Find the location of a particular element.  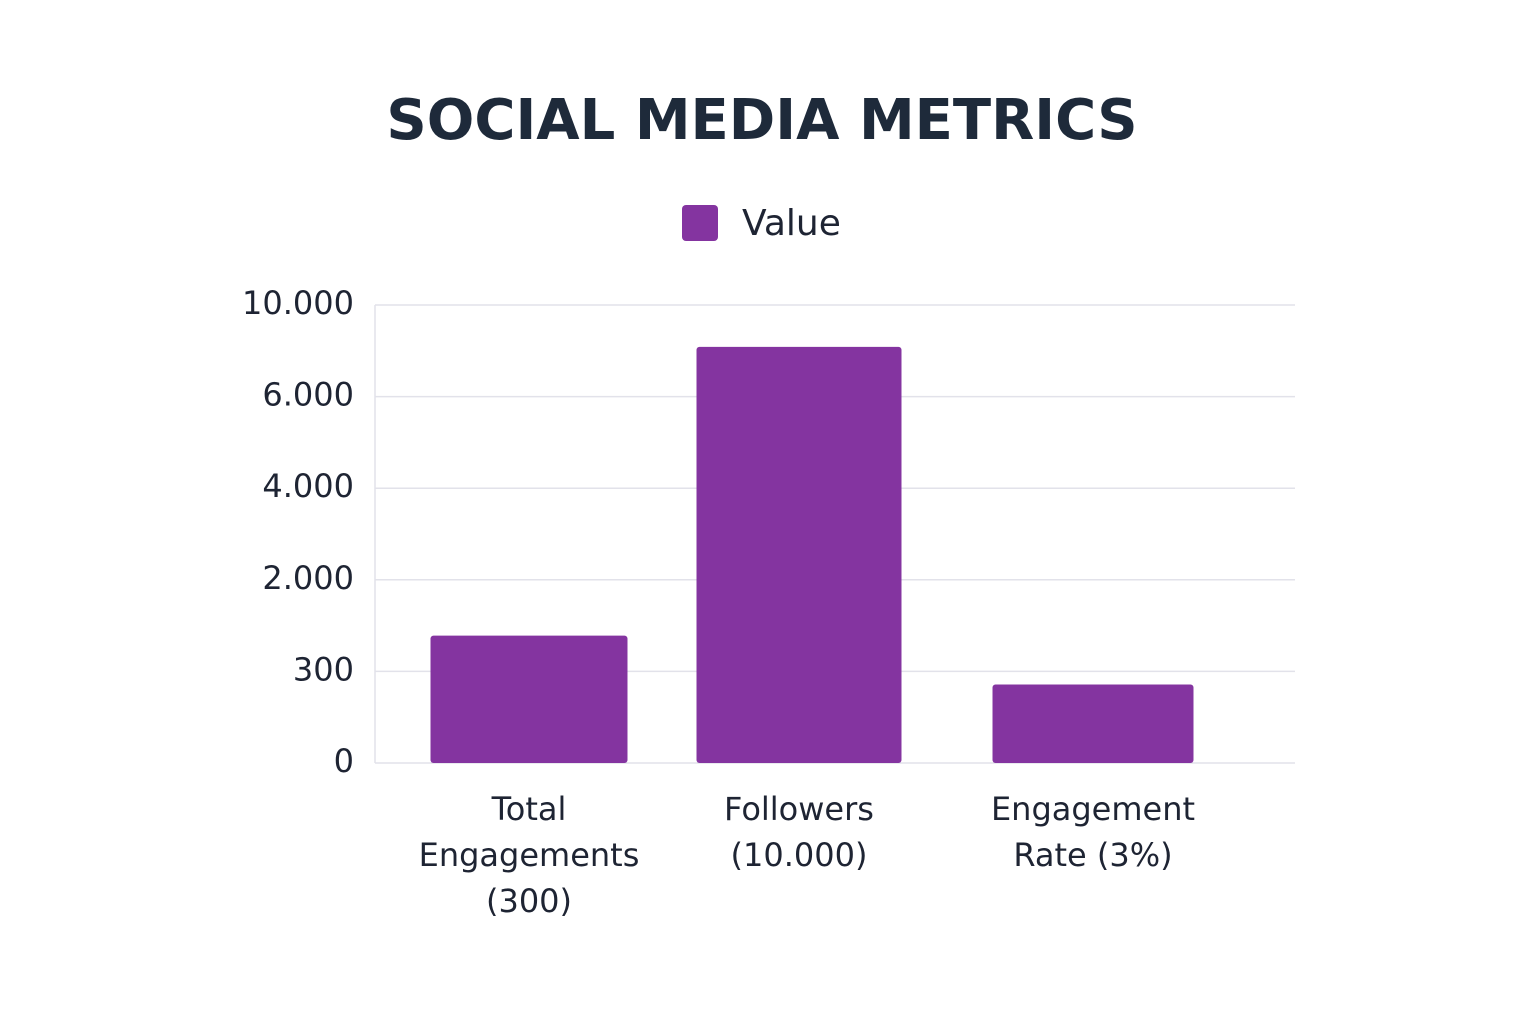

x-tick-label: Followers (10.000) is located at coordinates (799, 832).